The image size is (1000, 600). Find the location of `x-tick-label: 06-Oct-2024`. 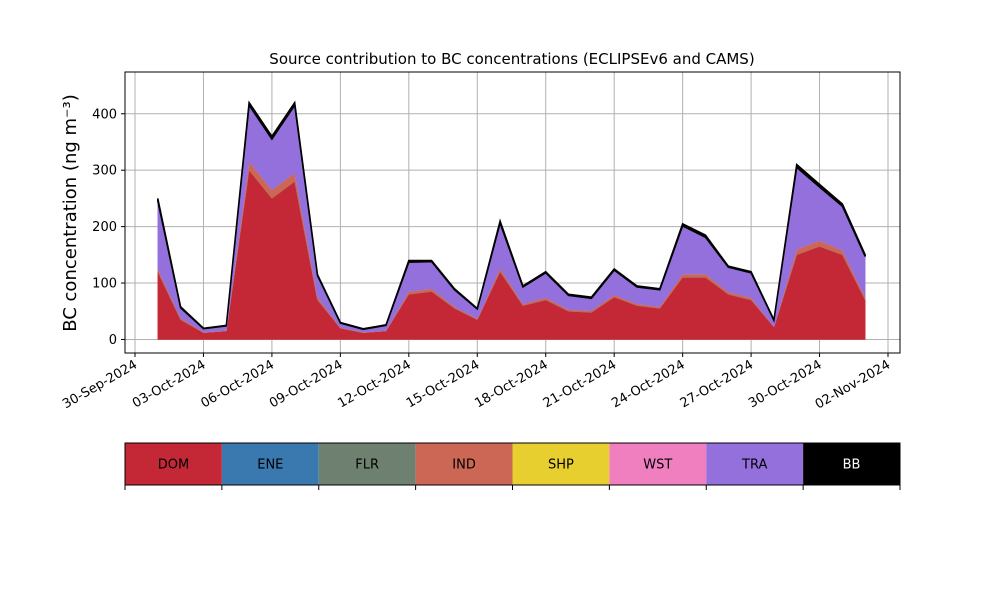

x-tick-label: 06-Oct-2024 is located at coordinates (238, 384).